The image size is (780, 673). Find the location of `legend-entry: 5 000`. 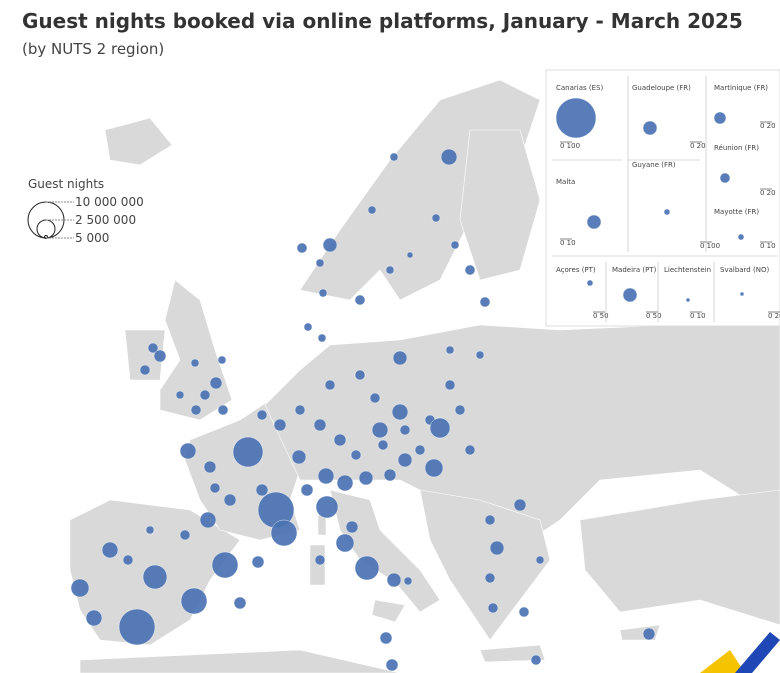

legend-entry: 5 000 is located at coordinates (92, 238).